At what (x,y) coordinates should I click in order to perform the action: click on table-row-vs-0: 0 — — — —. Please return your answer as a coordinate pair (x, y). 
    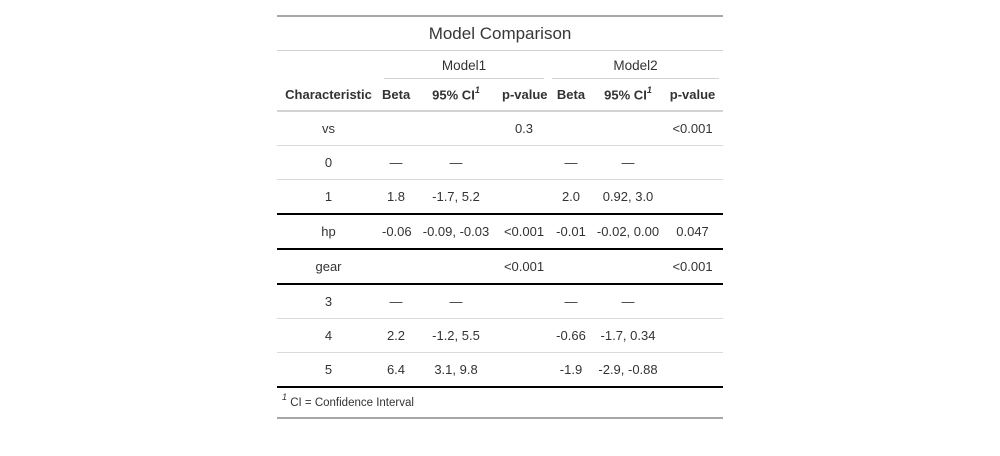
    Looking at the image, I should click on (500, 162).